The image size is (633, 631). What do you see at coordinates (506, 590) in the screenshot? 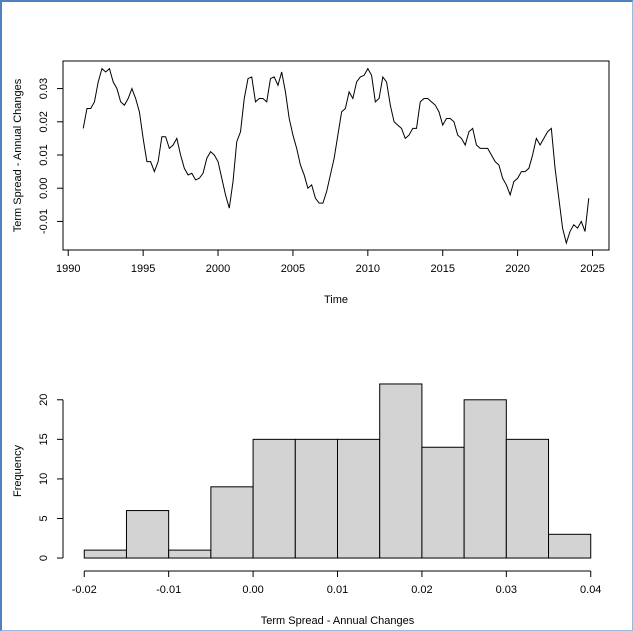
I see `x-tick-label: 0.03` at bounding box center [506, 590].